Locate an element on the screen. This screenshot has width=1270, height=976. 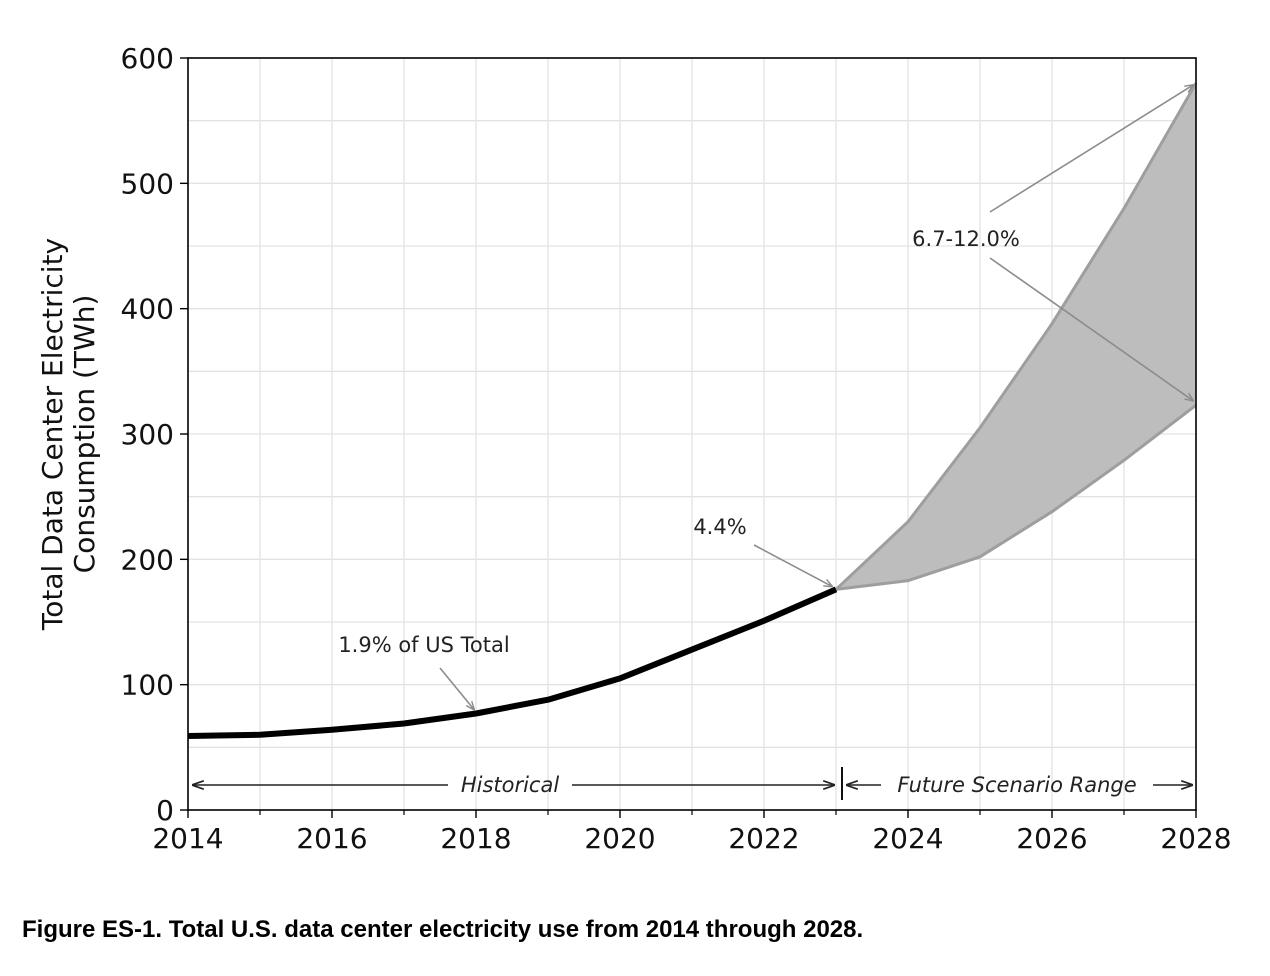
x-tick-label: 2022 is located at coordinates (763, 838).